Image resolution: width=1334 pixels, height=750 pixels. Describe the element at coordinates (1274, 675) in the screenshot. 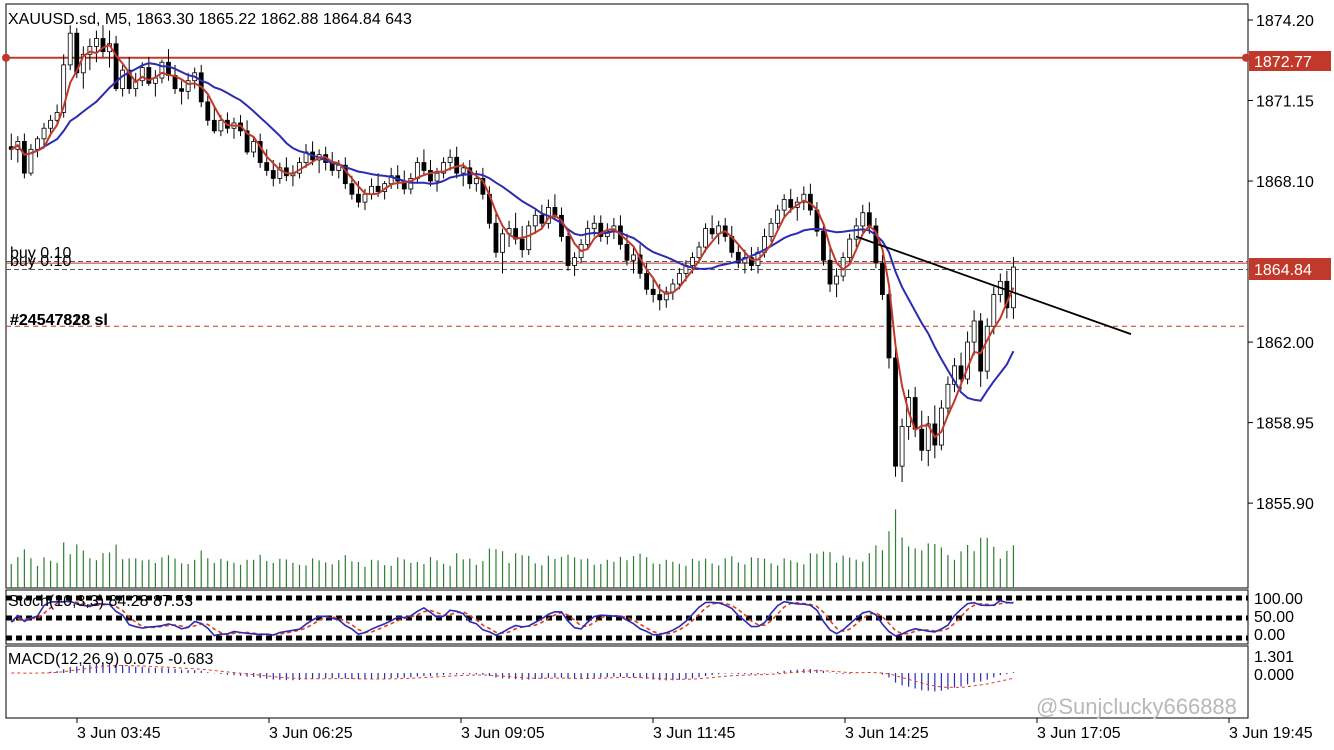

I see `macd-level-zero: 0.000` at that location.